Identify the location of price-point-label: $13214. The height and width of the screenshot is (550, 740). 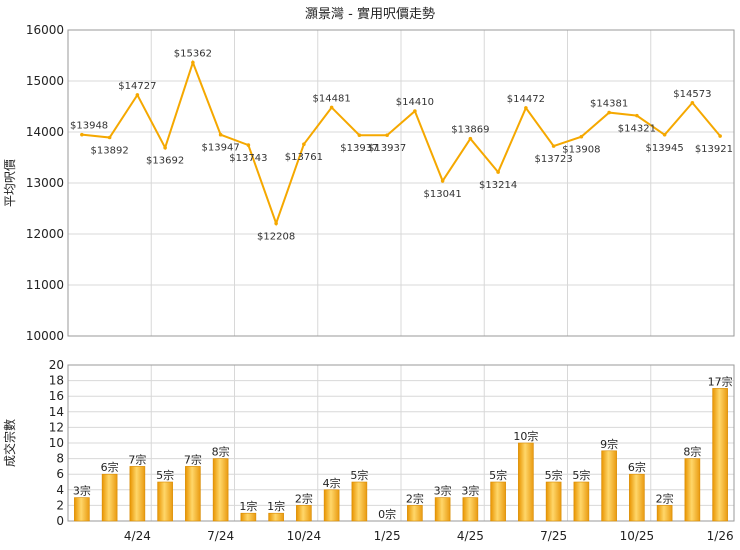
(498, 185).